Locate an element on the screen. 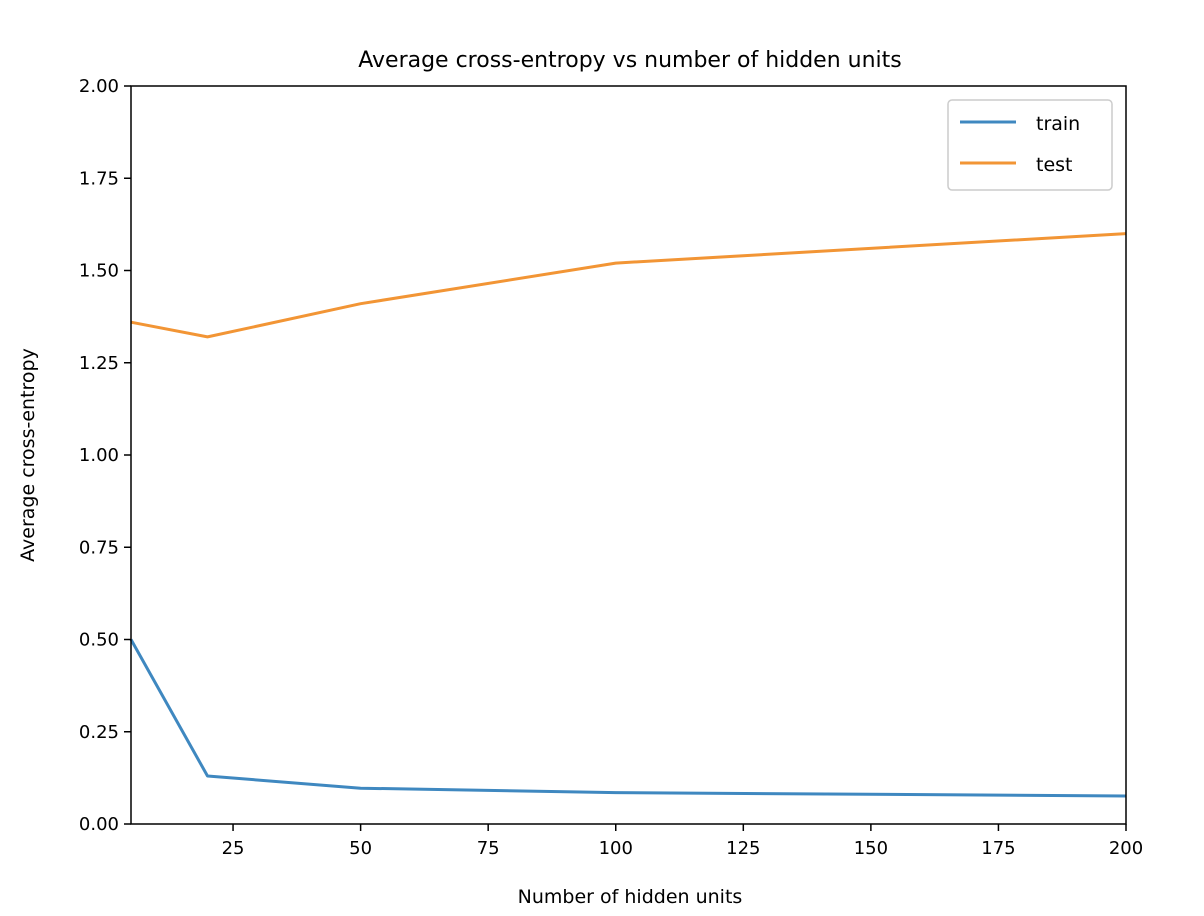 The width and height of the screenshot is (1204, 916). x-tick-label: 125 is located at coordinates (743, 848).